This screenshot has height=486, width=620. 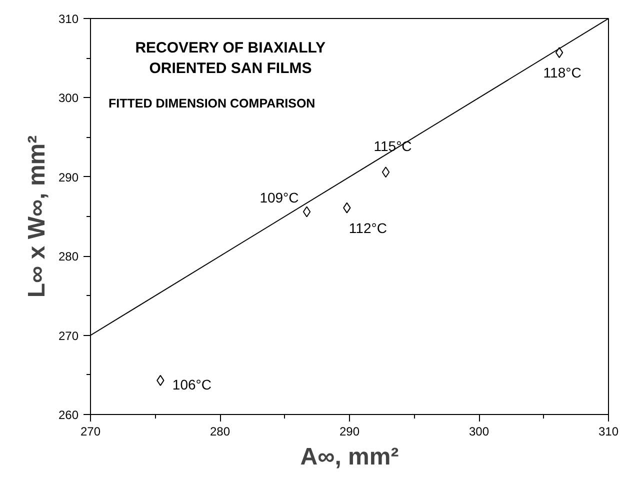 I want to click on text: RECOVERY OF BIAXIALLY ORIENTED SAN FILMS, so click(x=230, y=58).